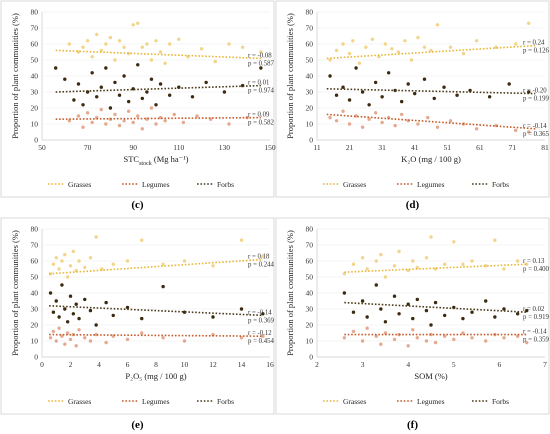 This screenshot has height=434, width=550. I want to click on y-tick-label: 70, so click(310, 245).